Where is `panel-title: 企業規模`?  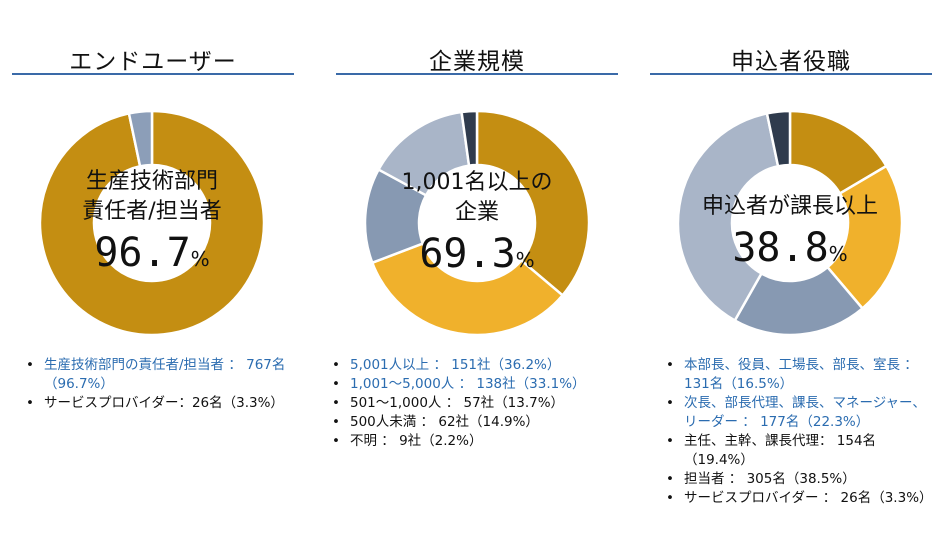 panel-title: 企業規模 is located at coordinates (477, 62).